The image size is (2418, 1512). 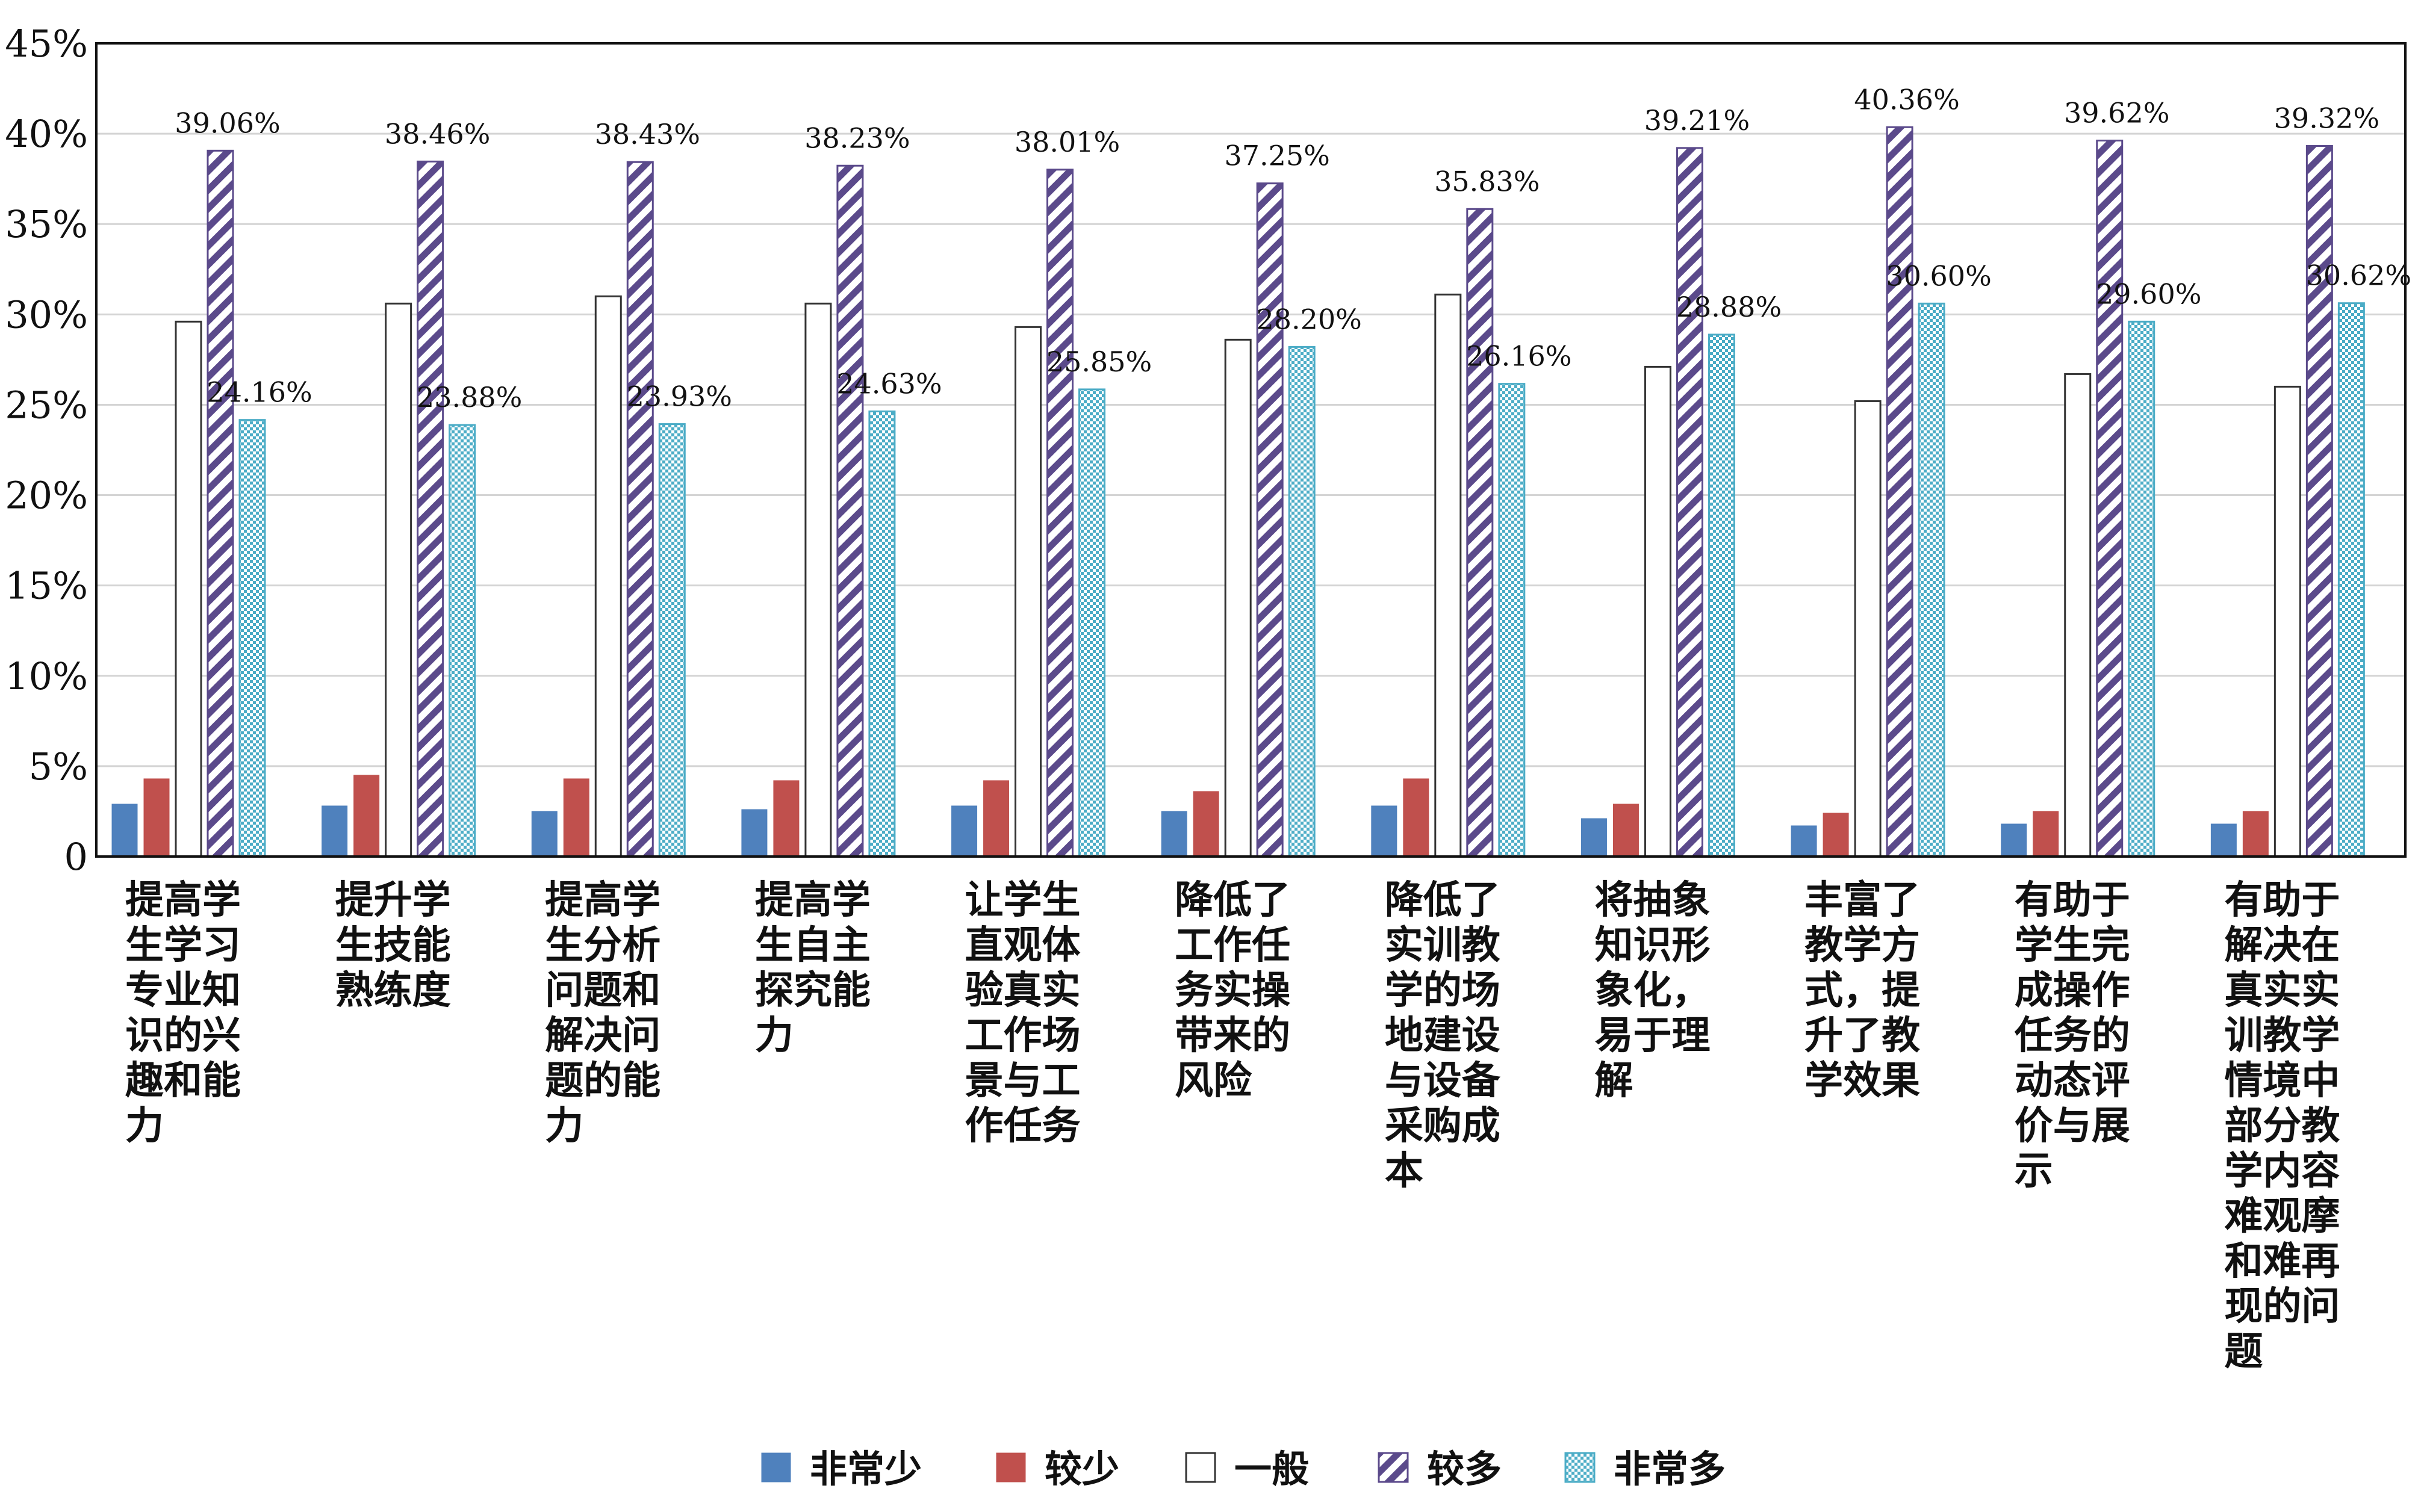 What do you see at coordinates (46, 405) in the screenshot?
I see `y-tick-label: 25%` at bounding box center [46, 405].